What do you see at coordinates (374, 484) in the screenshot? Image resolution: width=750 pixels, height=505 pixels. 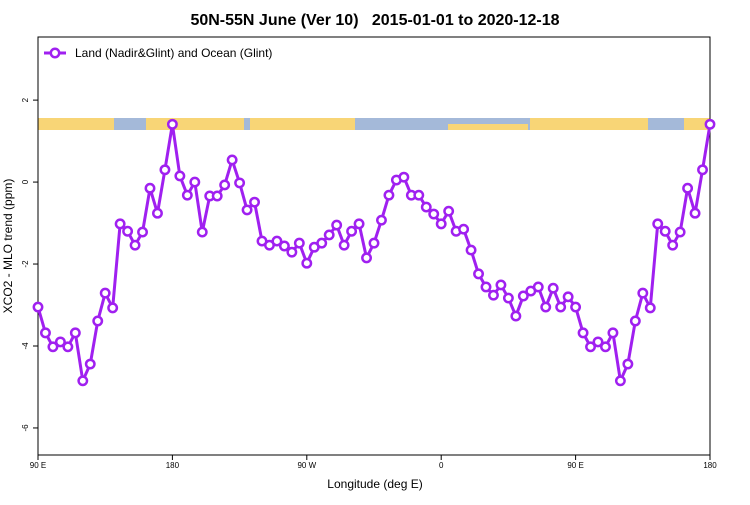 I see `x-axis-label: Longitude (deg E)` at bounding box center [374, 484].